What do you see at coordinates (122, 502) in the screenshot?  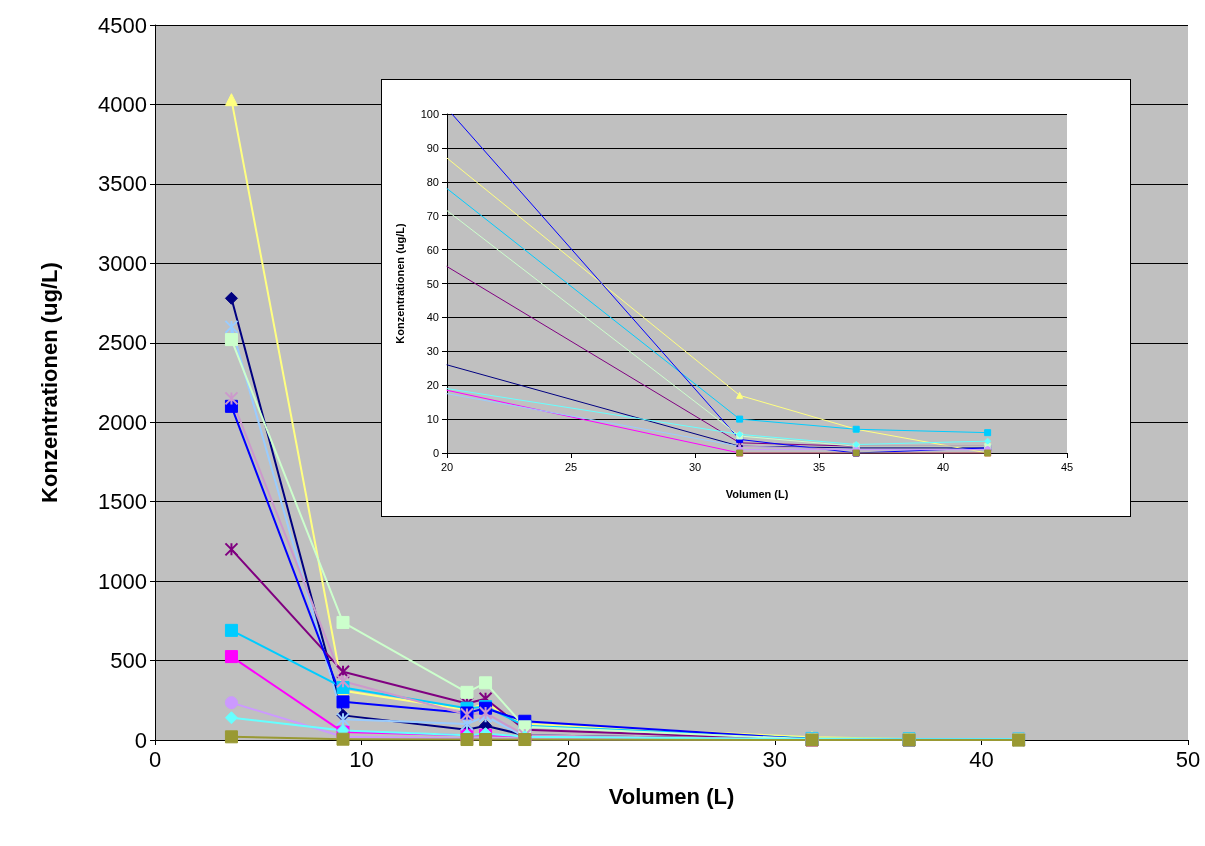 I see `y-tick-label: 1500` at bounding box center [122, 502].